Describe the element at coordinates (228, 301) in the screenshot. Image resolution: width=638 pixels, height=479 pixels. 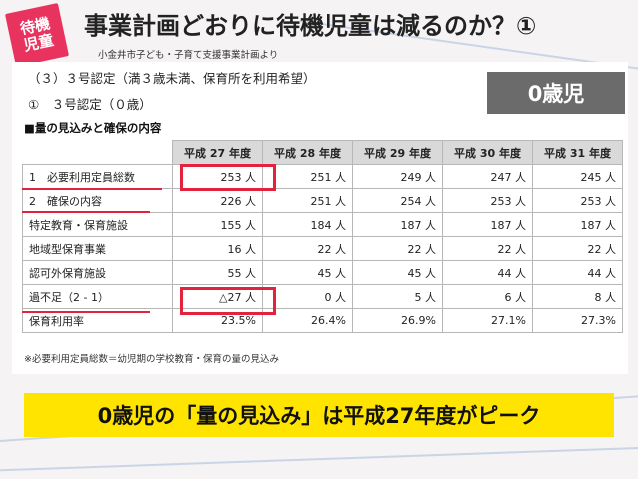
I see `highlight-box-shortfall` at that location.